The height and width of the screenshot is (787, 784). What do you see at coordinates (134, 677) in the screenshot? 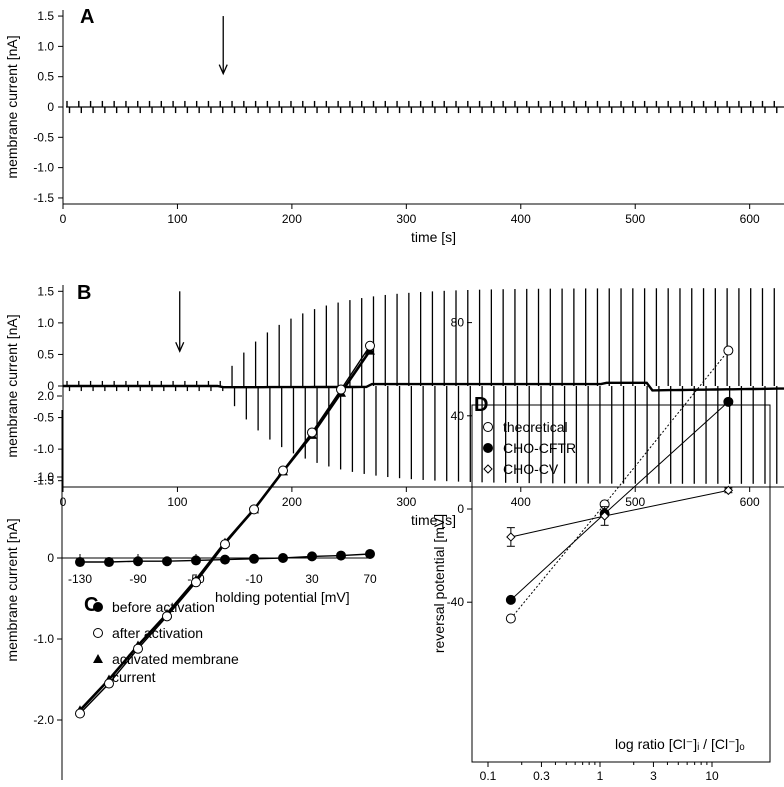
I see `legend-label-line: current` at bounding box center [134, 677].